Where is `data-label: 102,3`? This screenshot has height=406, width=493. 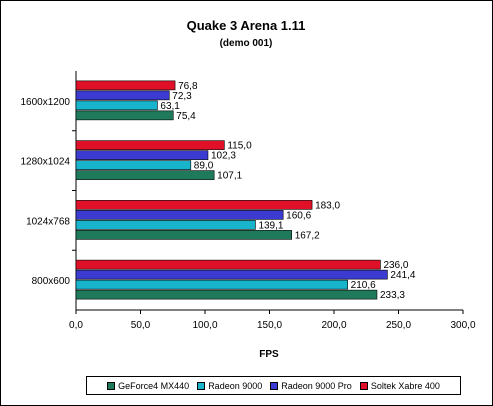 data-label: 102,3 is located at coordinates (223, 156).